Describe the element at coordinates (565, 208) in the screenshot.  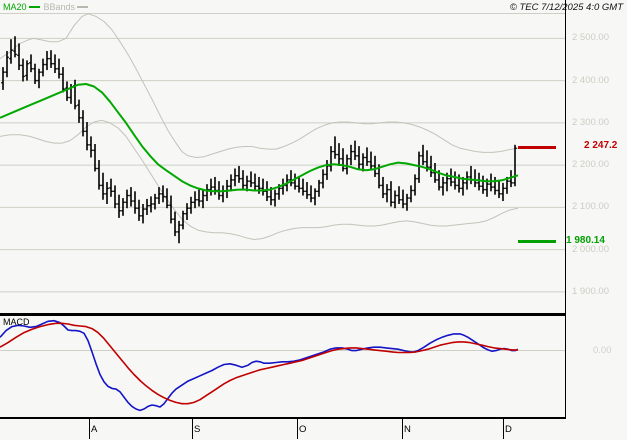
I see `price-axis-rule` at that location.